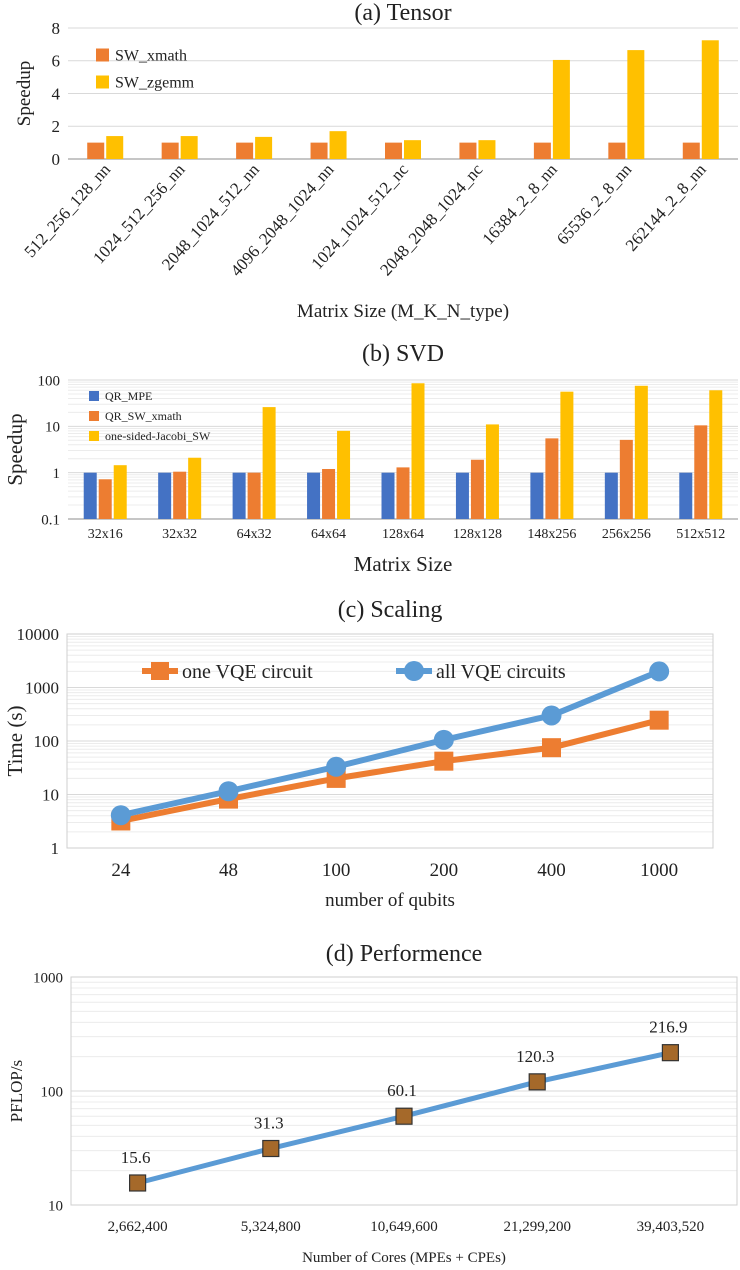  I want to click on x-tick-label: 10,649,600, so click(404, 1227).